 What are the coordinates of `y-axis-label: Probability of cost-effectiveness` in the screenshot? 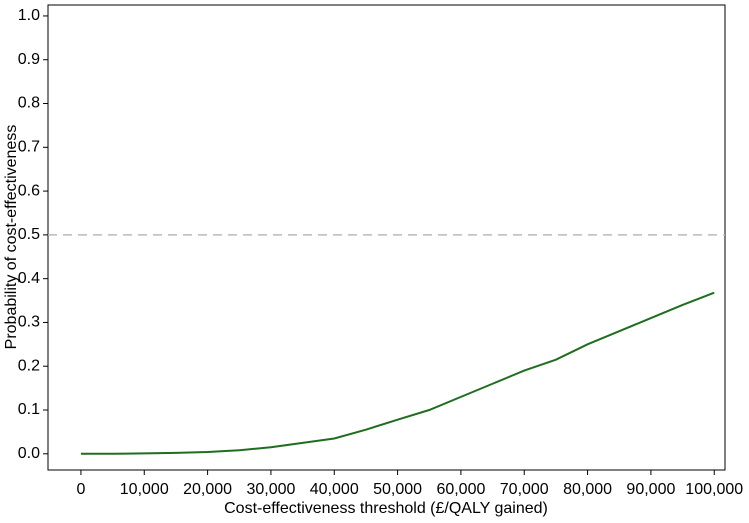 It's located at (11, 237).